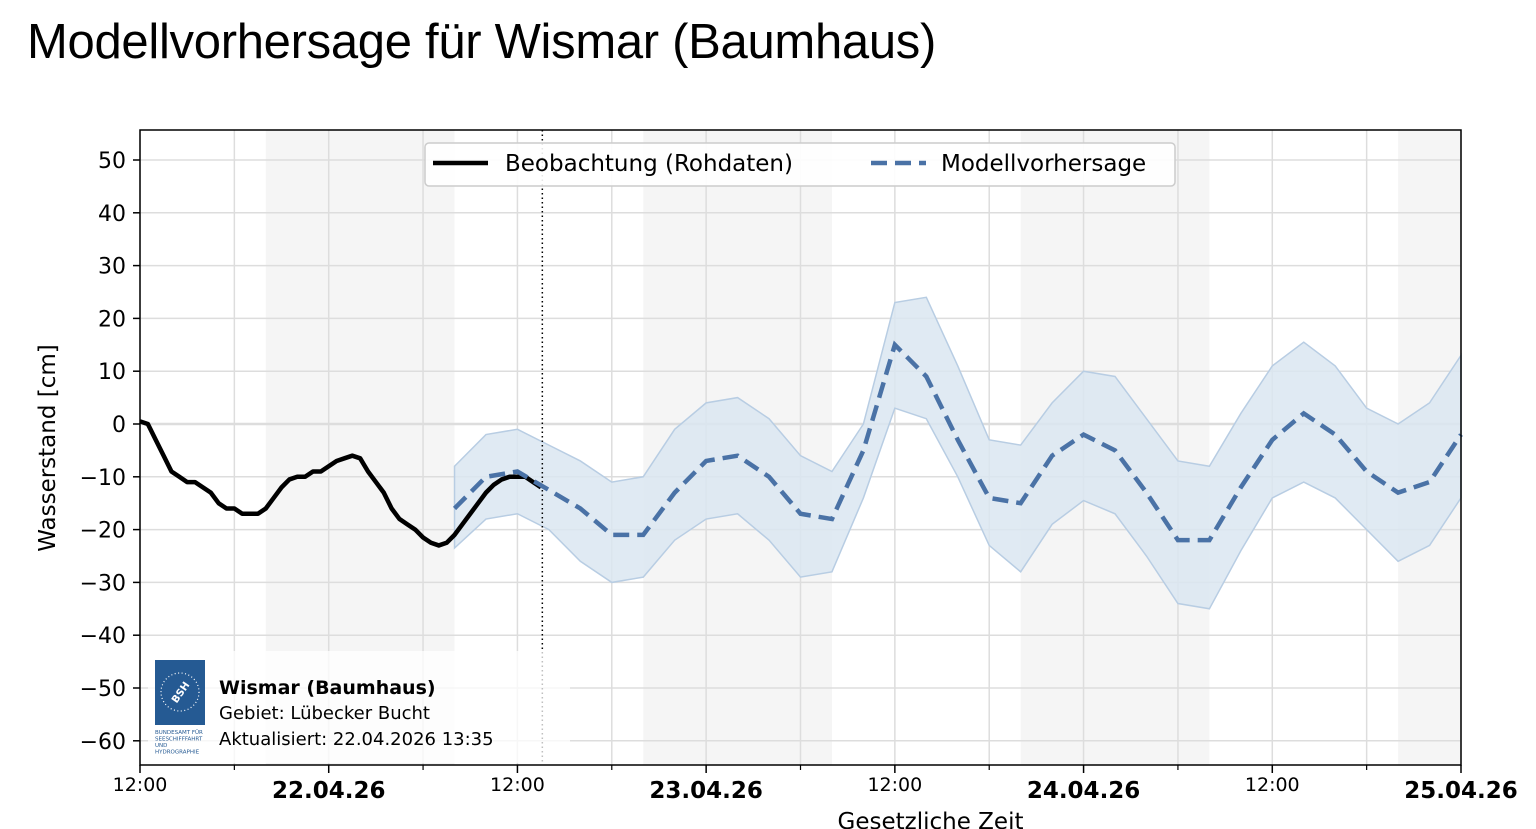  What do you see at coordinates (1043, 164) in the screenshot?
I see `legend-forecast-label: Modellvorhersage` at bounding box center [1043, 164].